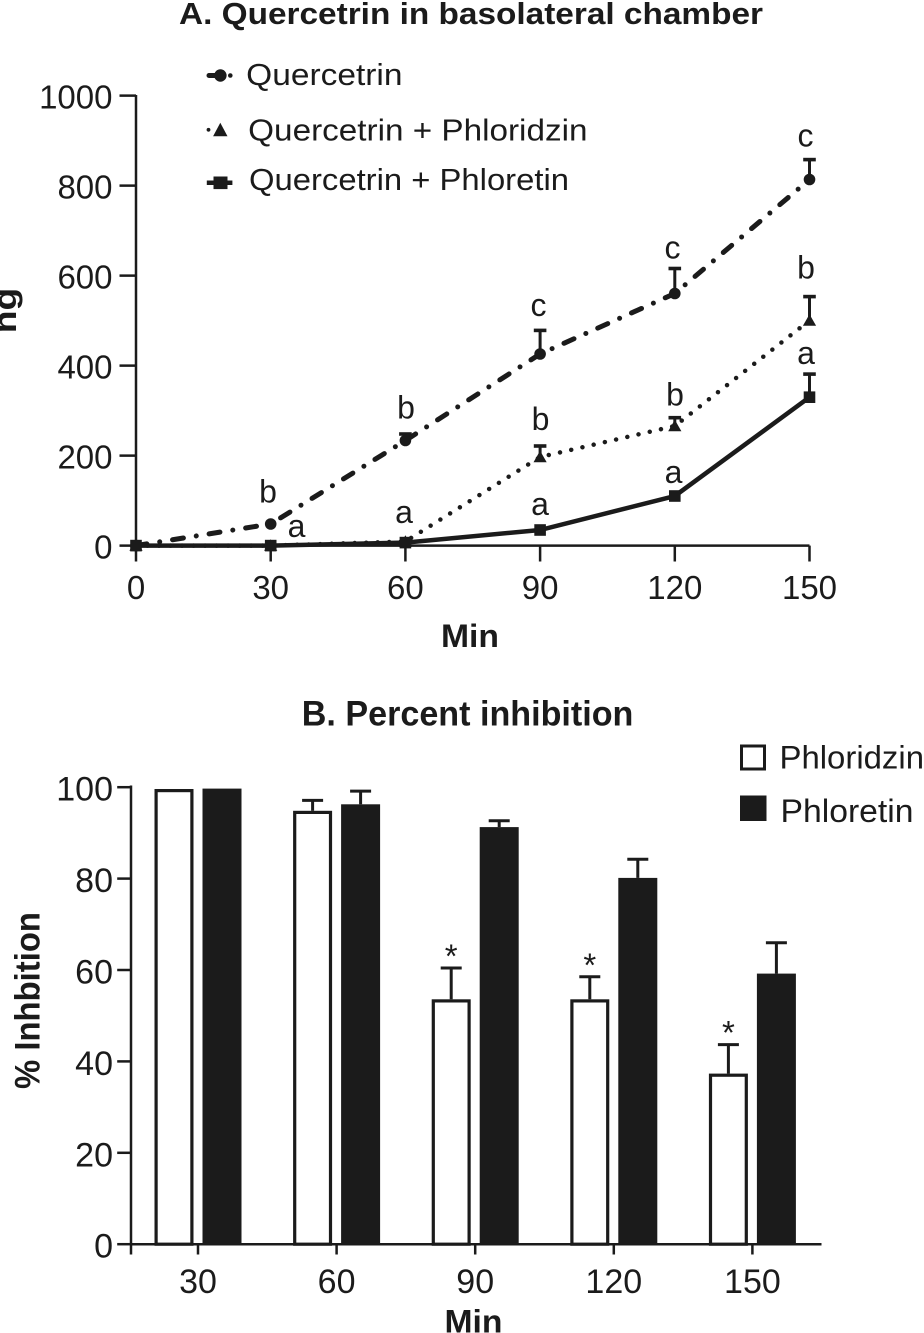  I want to click on svg-text: Phloretin, so click(847, 811).